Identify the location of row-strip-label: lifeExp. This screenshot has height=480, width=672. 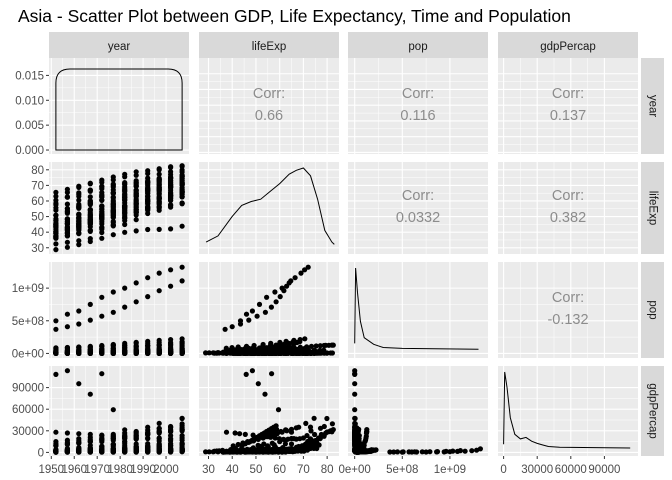
(653, 208).